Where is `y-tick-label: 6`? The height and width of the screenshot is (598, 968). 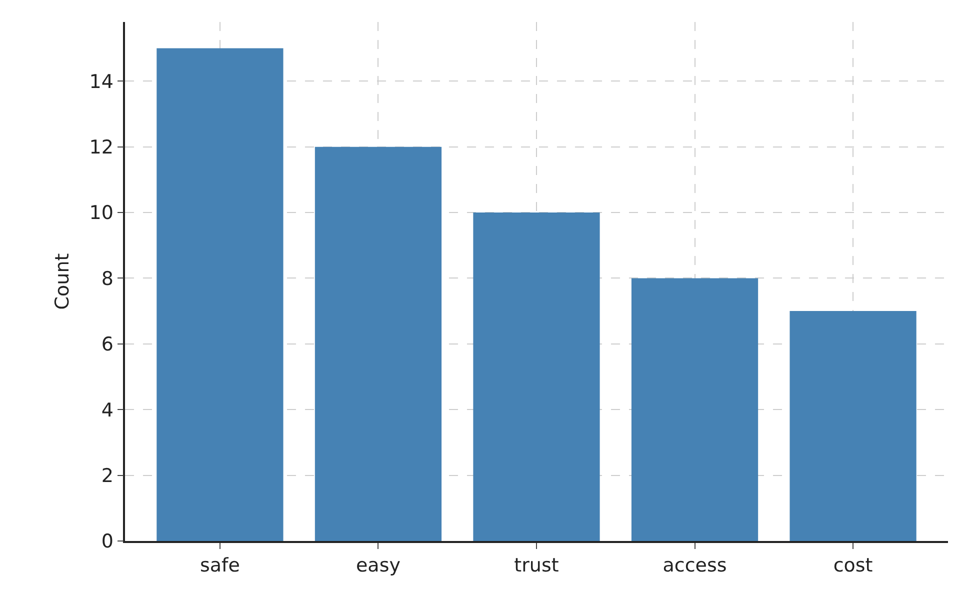
y-tick-label: 6 is located at coordinates (107, 345).